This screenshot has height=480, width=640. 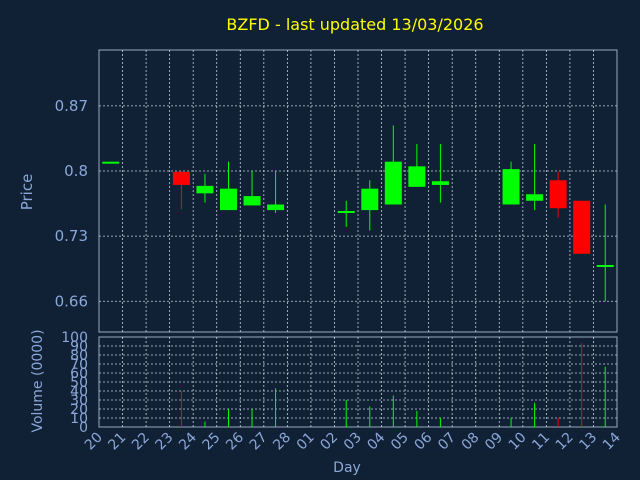 I want to click on price-tick-label: 0.73, so click(x=71, y=236).